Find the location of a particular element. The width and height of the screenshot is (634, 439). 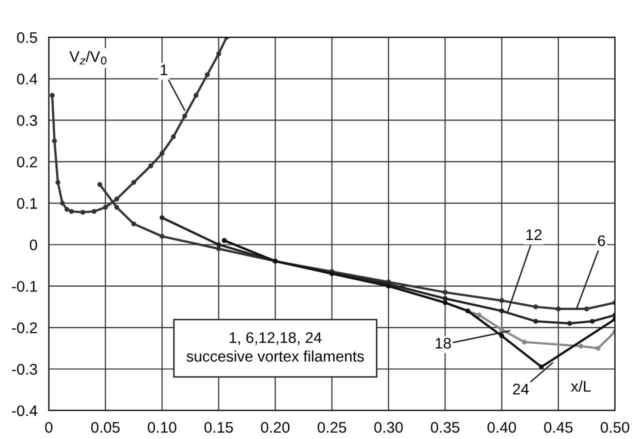

y-tick-label: 0.3 is located at coordinates (27, 120).